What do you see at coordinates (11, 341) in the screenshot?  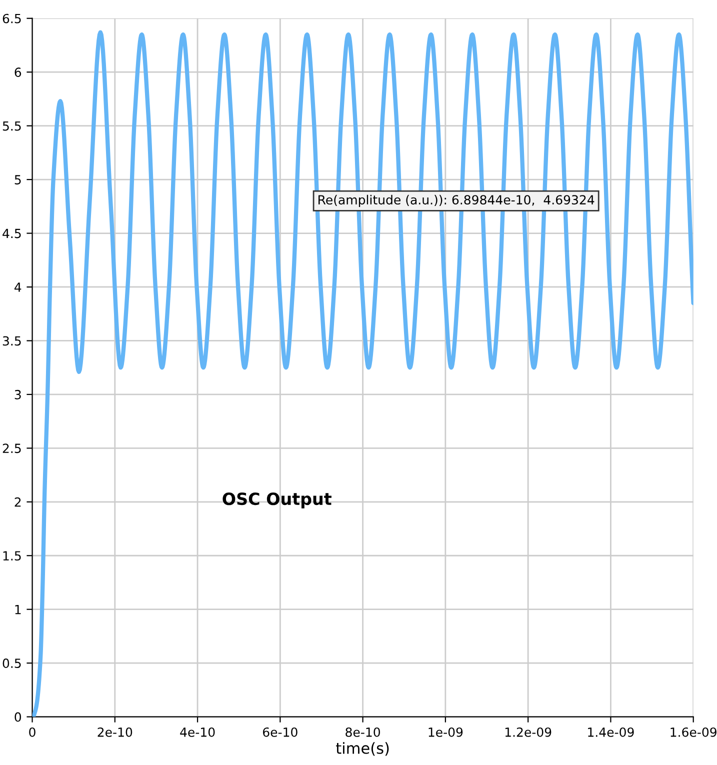 I see `y-tick-label: 3.5` at bounding box center [11, 341].